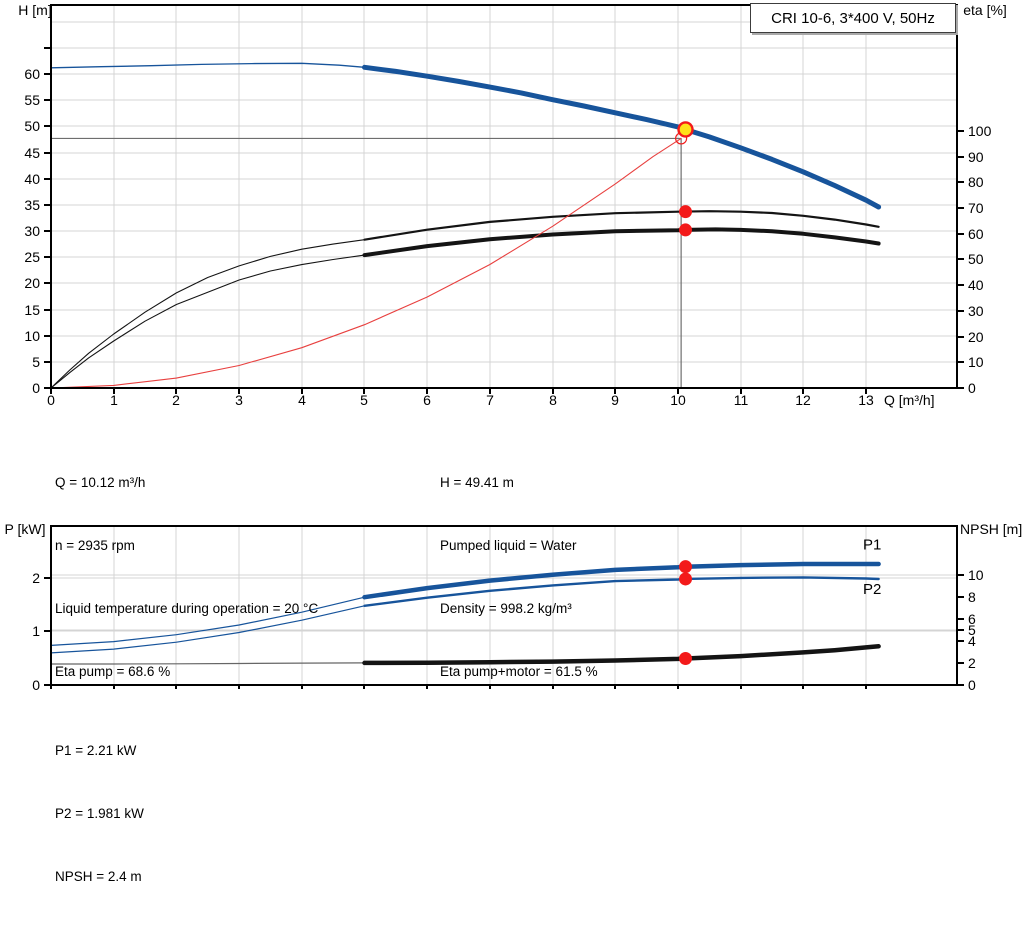  What do you see at coordinates (976, 182) in the screenshot?
I see `svg-text: 80` at bounding box center [976, 182].